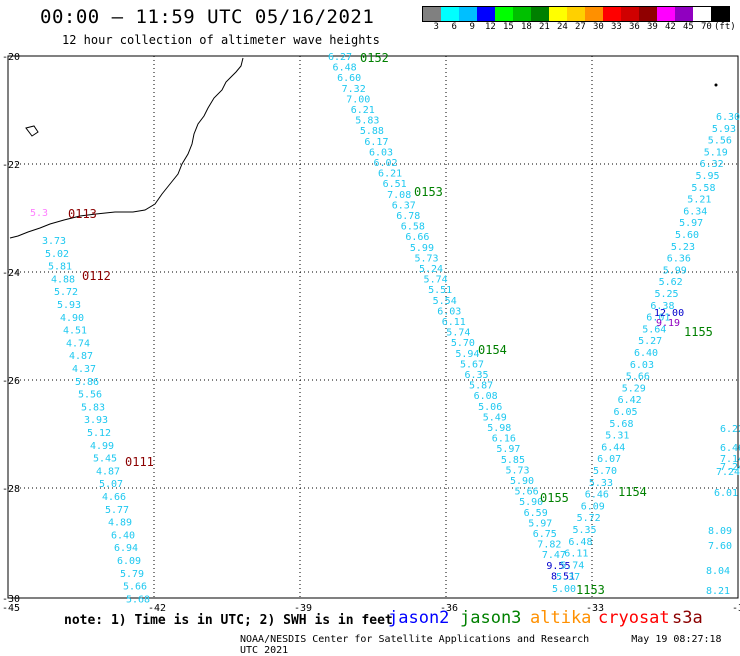  What do you see at coordinates (90, 395) in the screenshot?
I see `swh-value-track-b: 5.56` at bounding box center [90, 395].